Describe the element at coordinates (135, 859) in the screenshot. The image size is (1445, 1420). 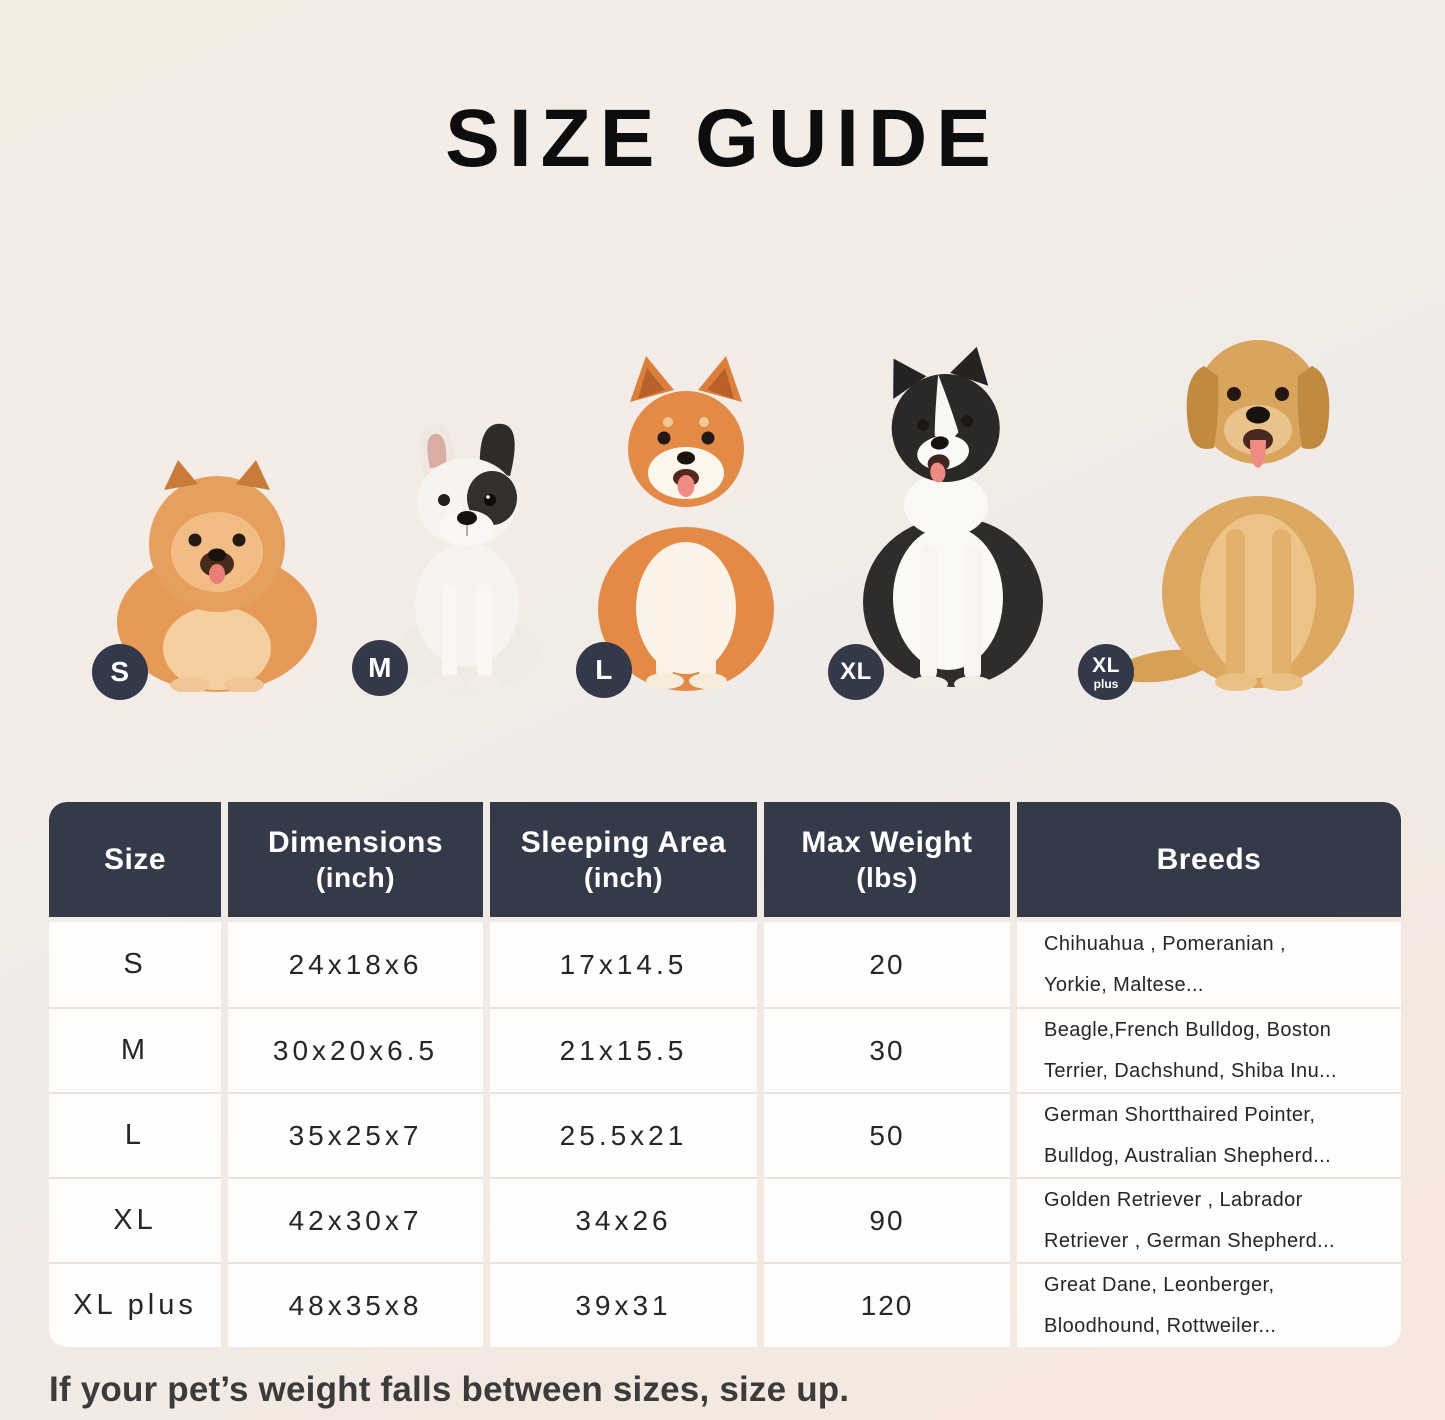
I see `header-size: Size` at that location.